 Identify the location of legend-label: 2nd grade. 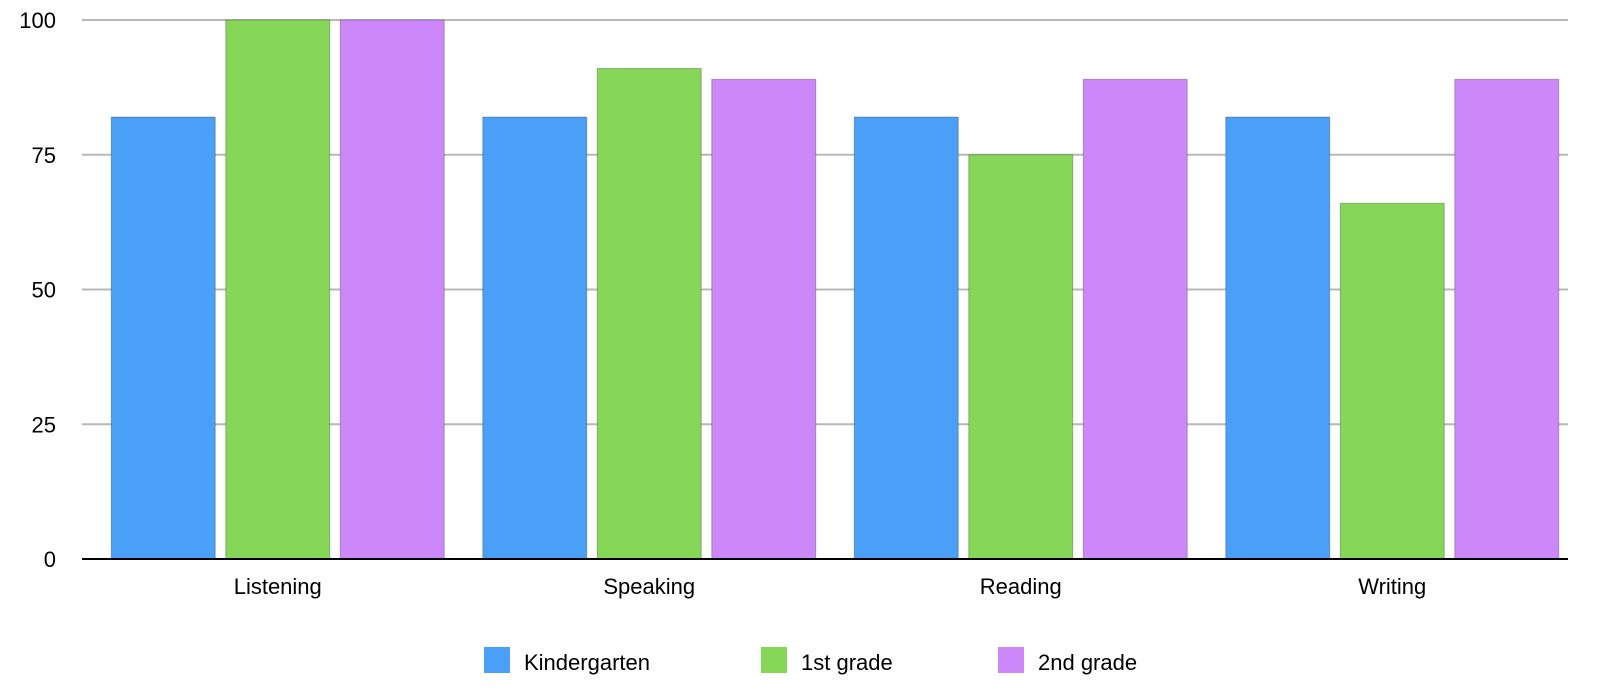
(1087, 662).